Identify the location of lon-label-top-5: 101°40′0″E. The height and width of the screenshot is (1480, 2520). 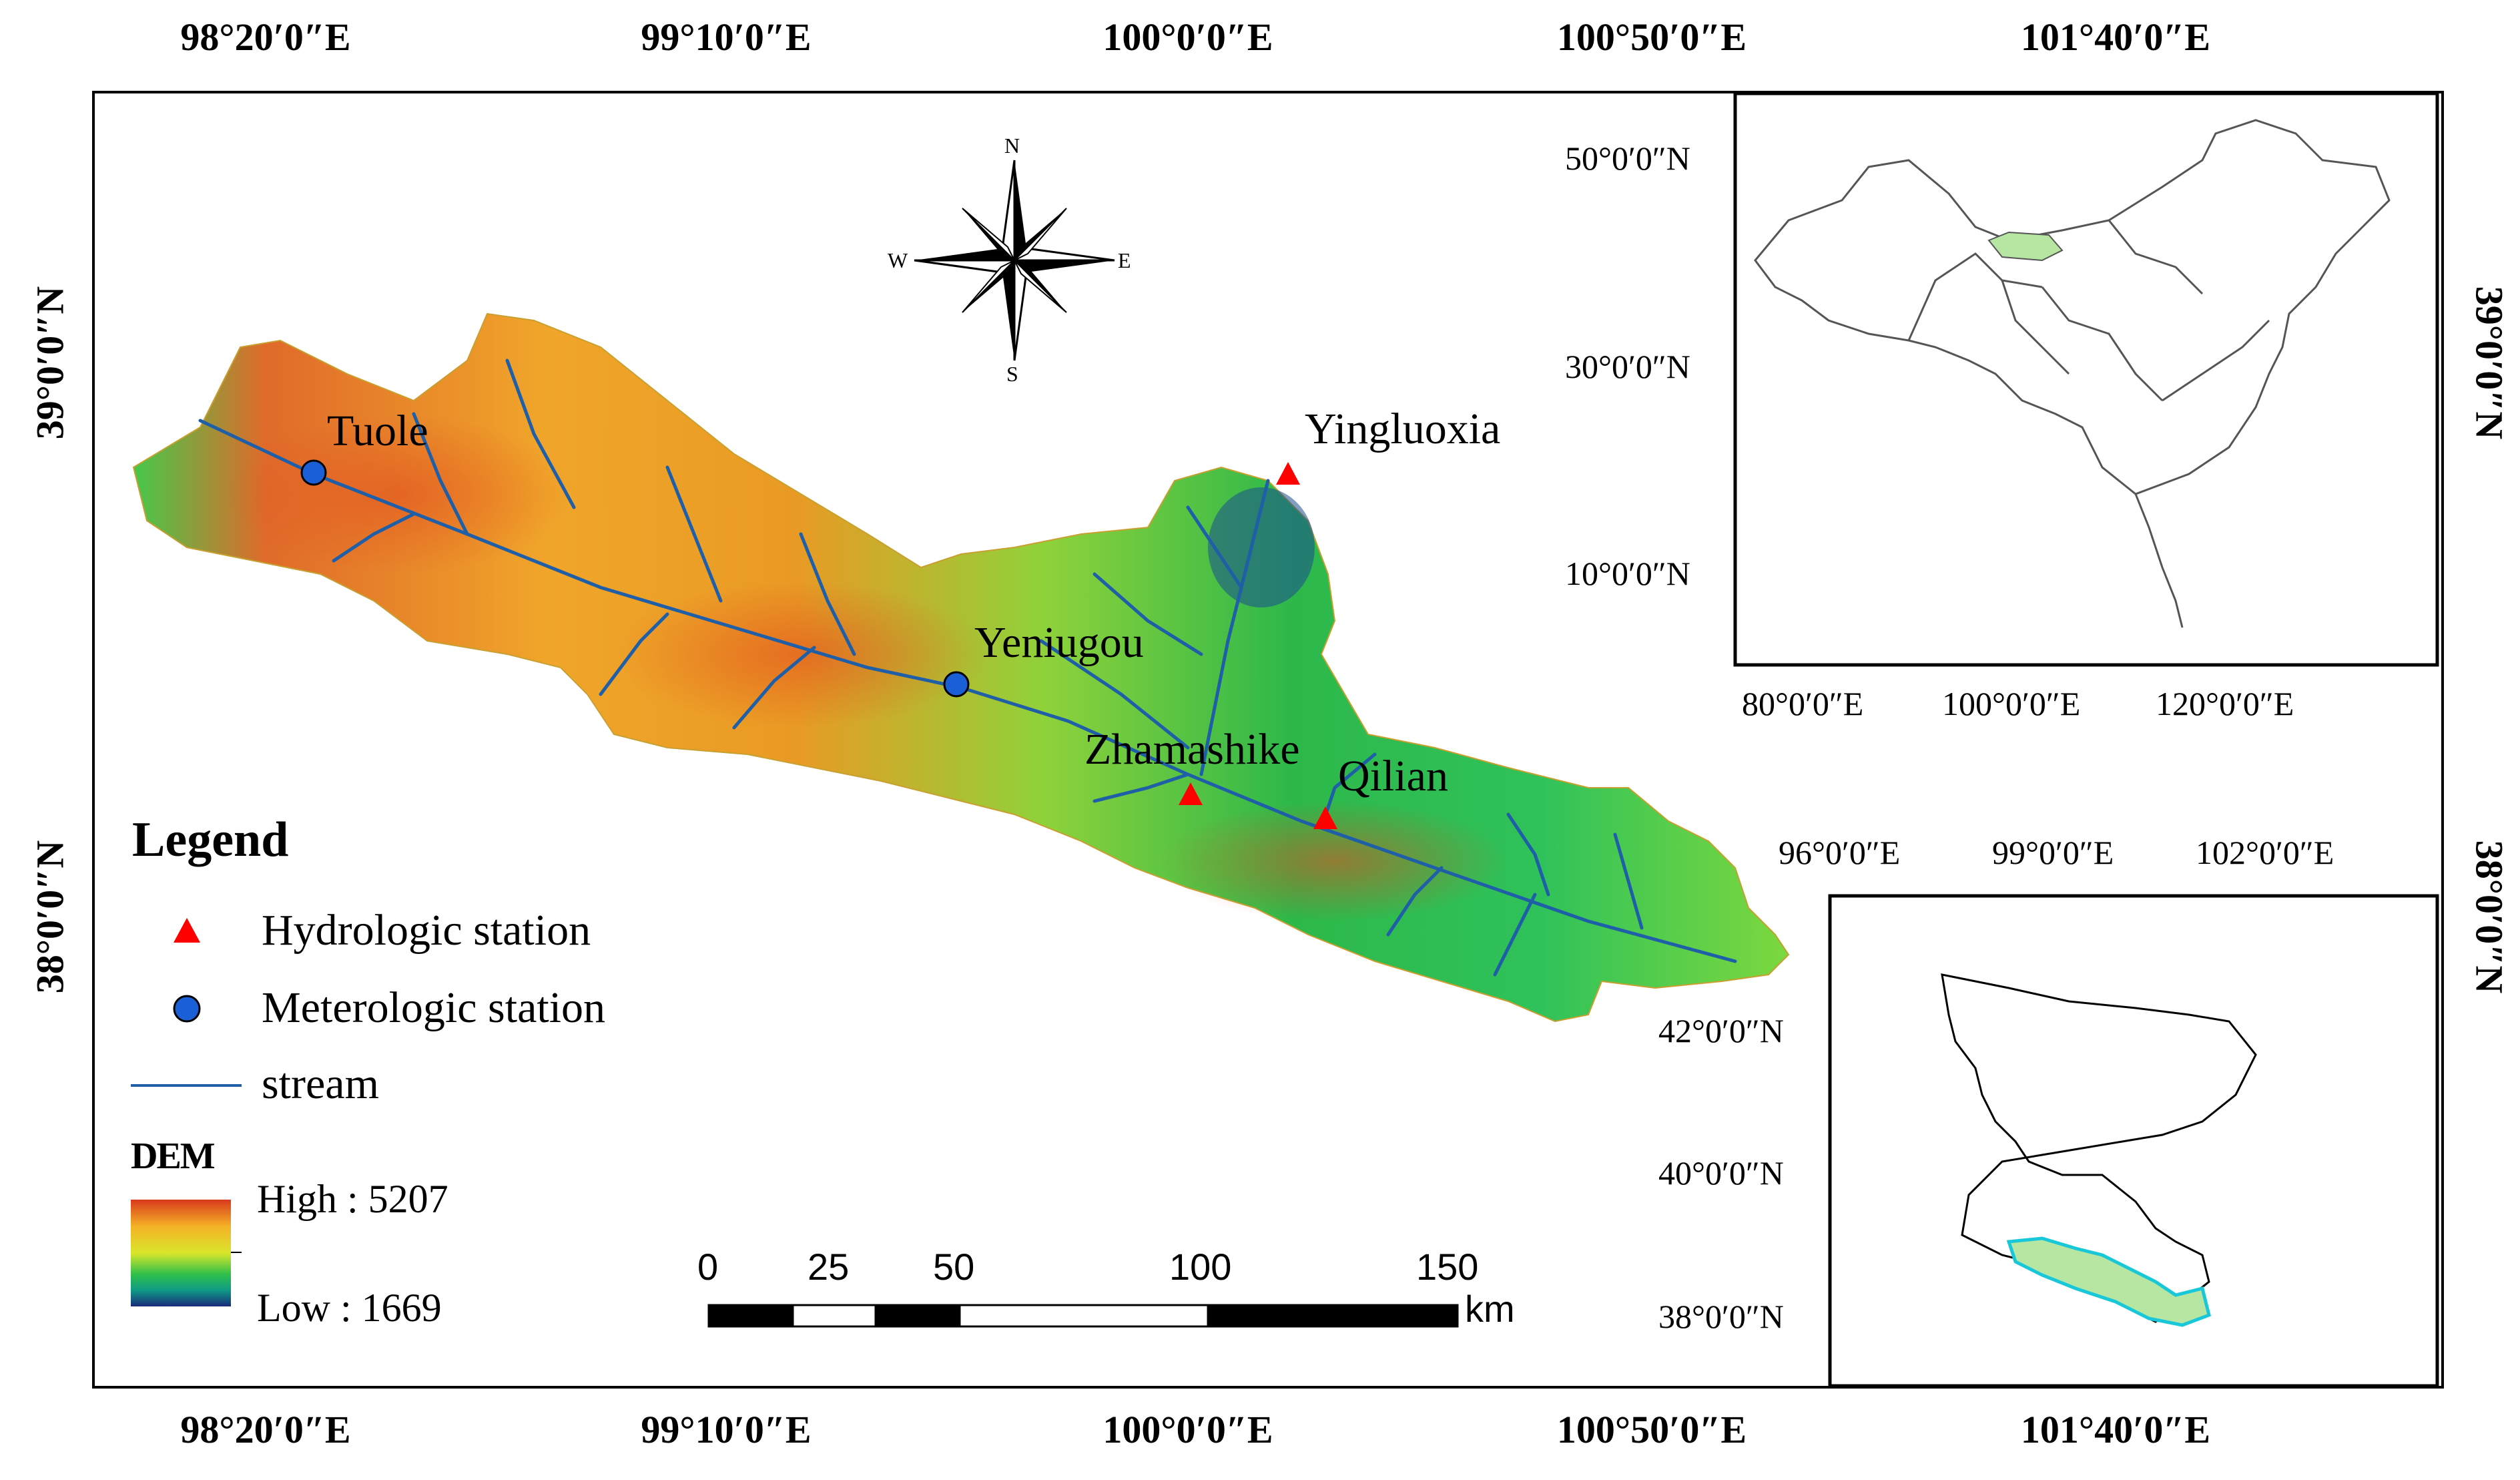
(2115, 37).